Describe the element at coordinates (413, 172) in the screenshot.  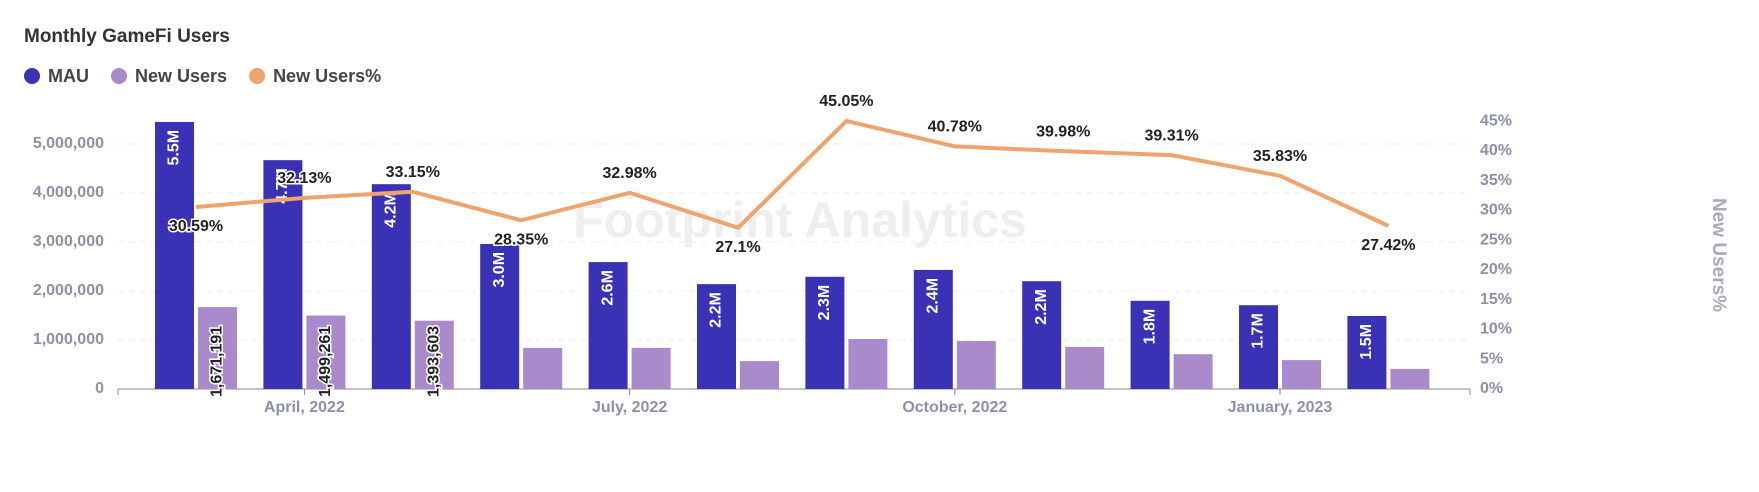
I see `line-value-label: 33.15%` at that location.